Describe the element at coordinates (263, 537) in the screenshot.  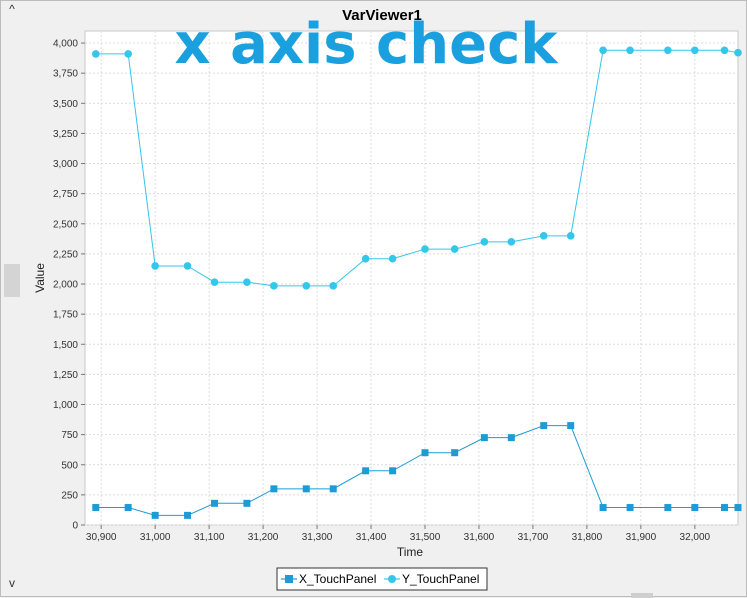
I see `x-tick-label: 31,200` at that location.